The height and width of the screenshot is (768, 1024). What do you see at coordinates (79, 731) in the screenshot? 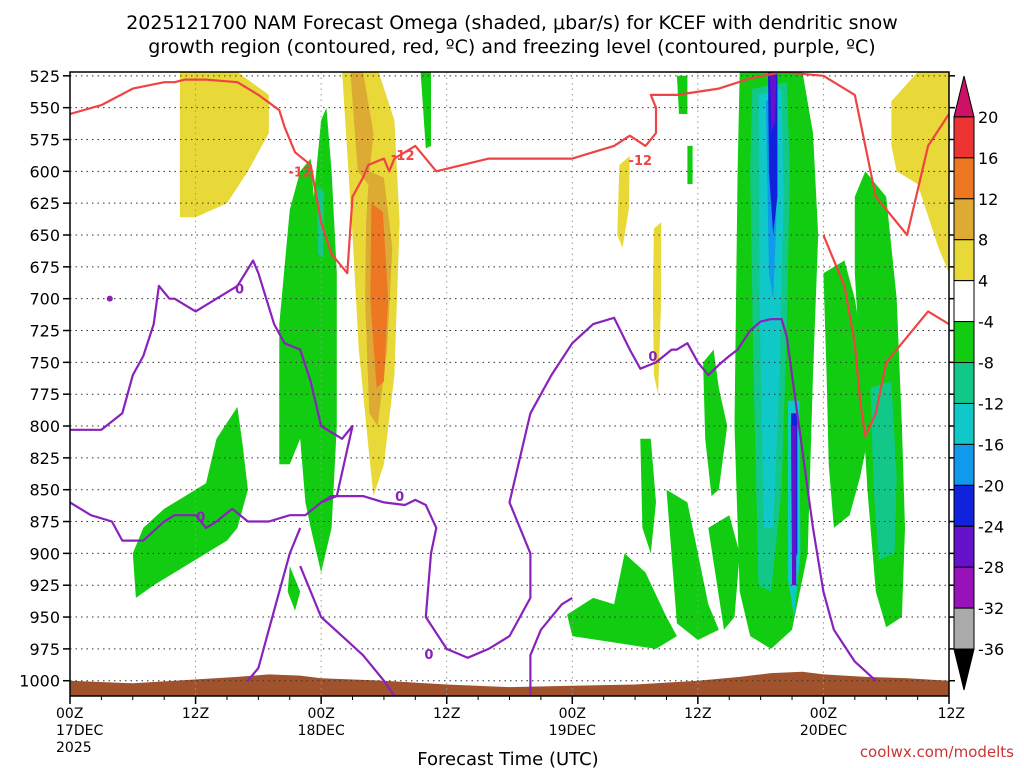
I see `x-tick-label: 17DEC` at bounding box center [79, 731].